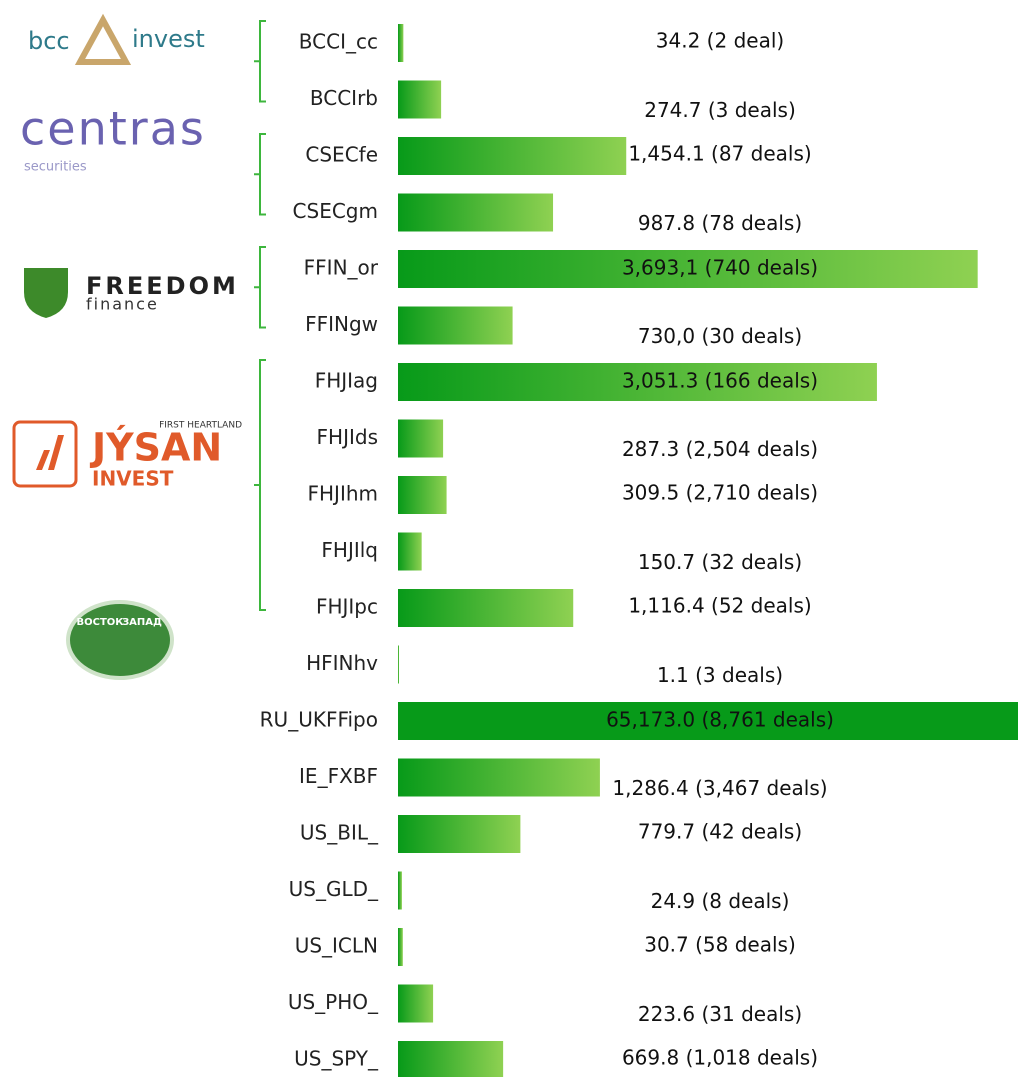  Describe the element at coordinates (344, 98) in the screenshot. I see `category-label: BCCIrb` at that location.